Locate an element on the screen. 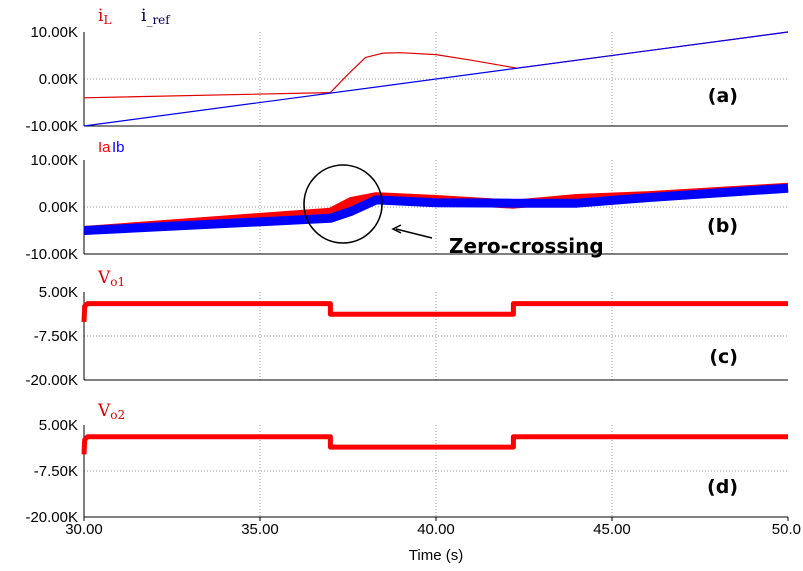 This screenshot has height=571, width=803. panel-label: (b) is located at coordinates (722, 226).